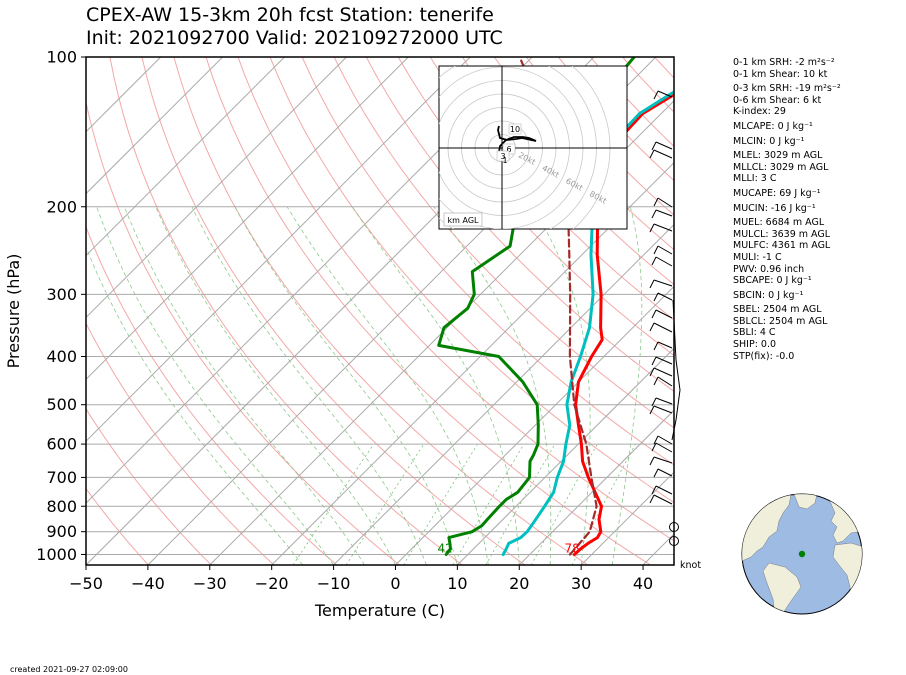  What do you see at coordinates (61, 356) in the screenshot?
I see `pressure-tick-label: 400` at bounding box center [61, 356].